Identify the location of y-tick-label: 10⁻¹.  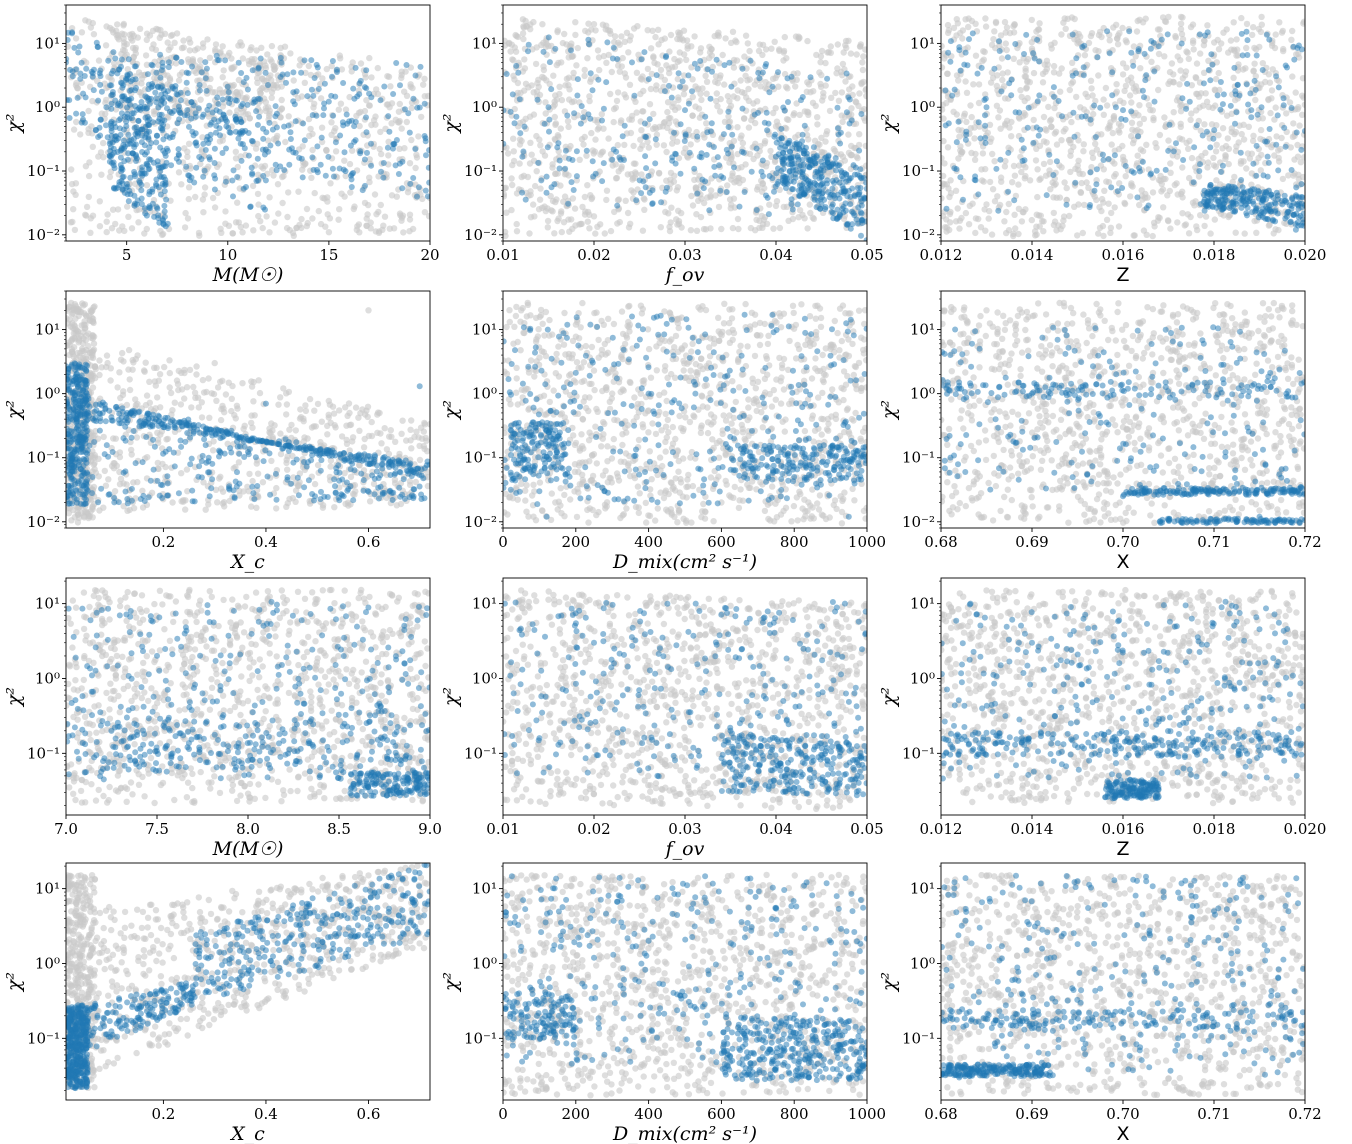
(480, 171).